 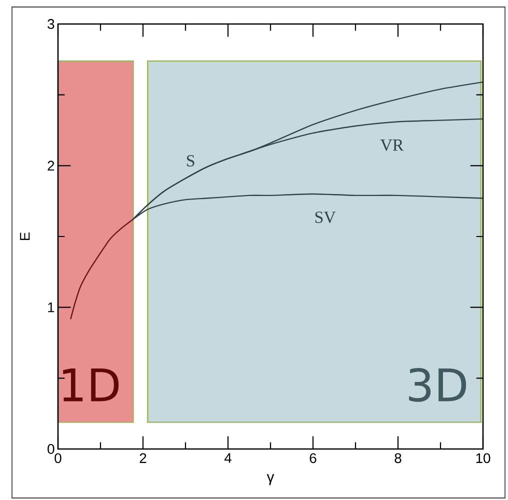 I want to click on x-tick-label: 8, so click(x=398, y=458).